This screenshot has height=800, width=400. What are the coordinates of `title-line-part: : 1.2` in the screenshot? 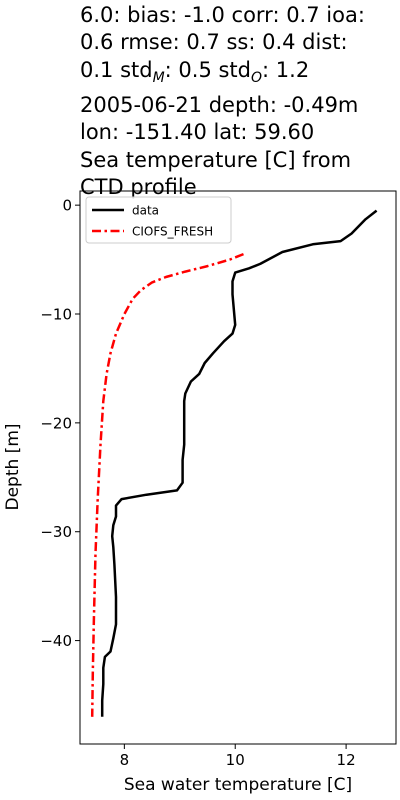 It's located at (286, 69).